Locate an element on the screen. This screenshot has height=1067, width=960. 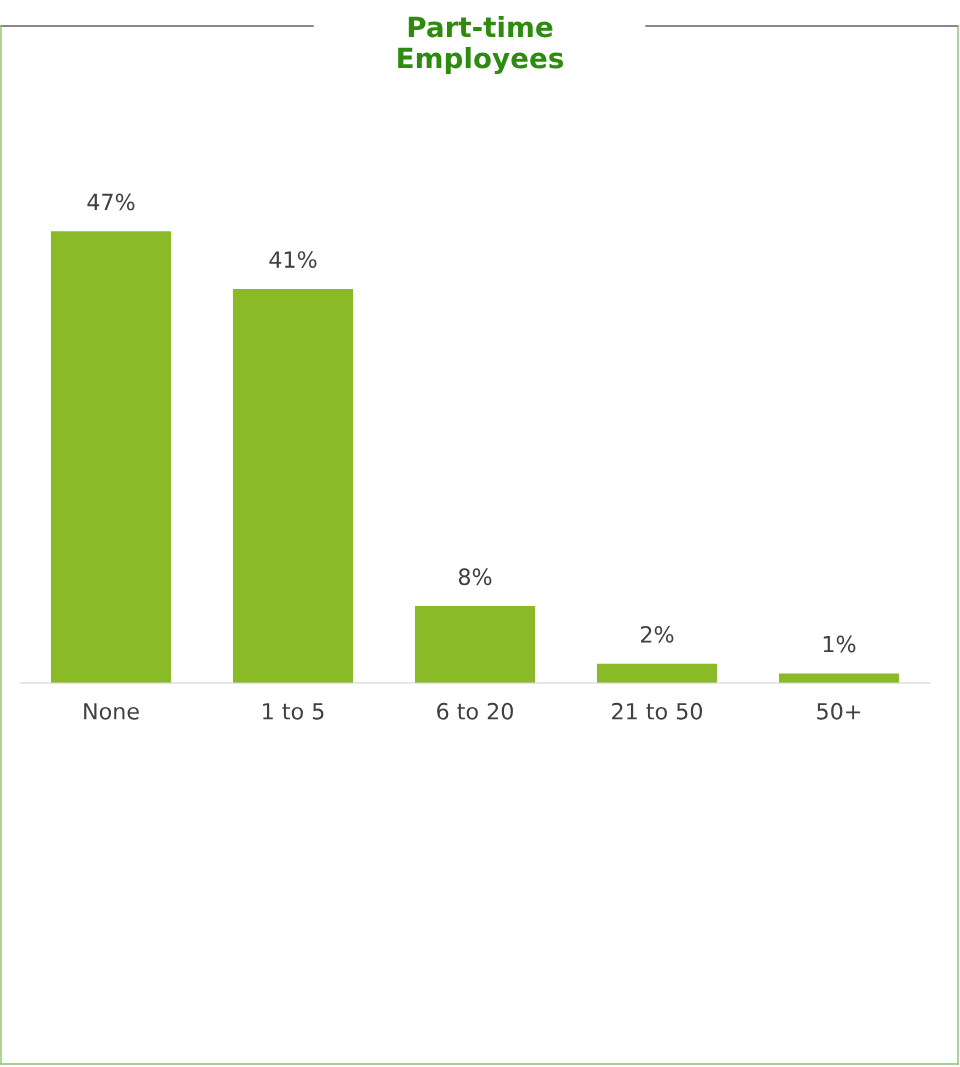
x-tick-label: 1 to 5 is located at coordinates (293, 711).